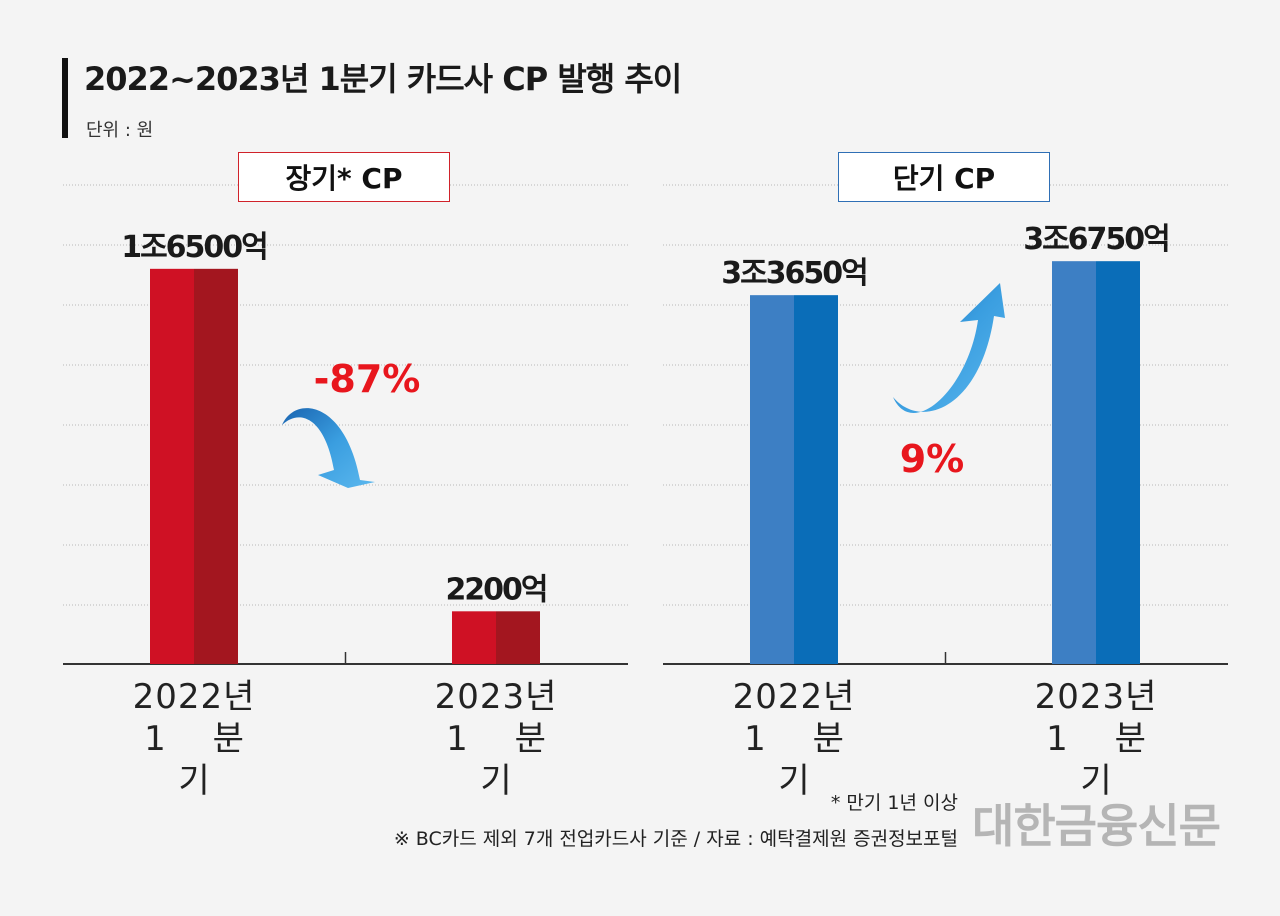  Describe the element at coordinates (194, 247) in the screenshot. I see `bar-data-label: 1조6500억` at that location.